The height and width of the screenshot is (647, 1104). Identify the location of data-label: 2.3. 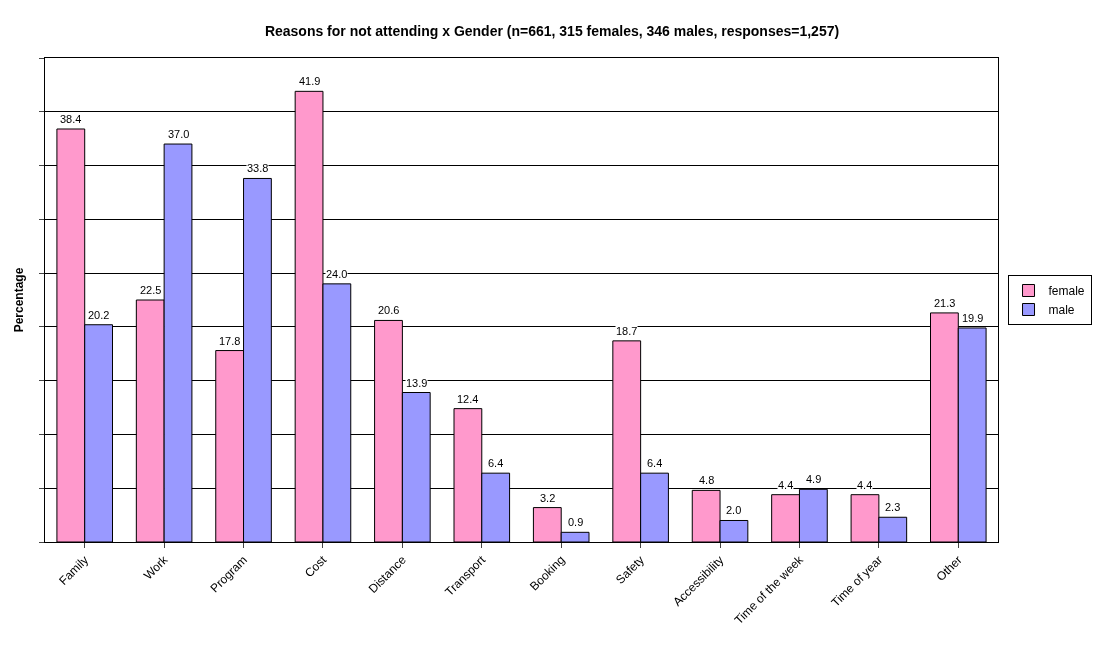
(893, 507).